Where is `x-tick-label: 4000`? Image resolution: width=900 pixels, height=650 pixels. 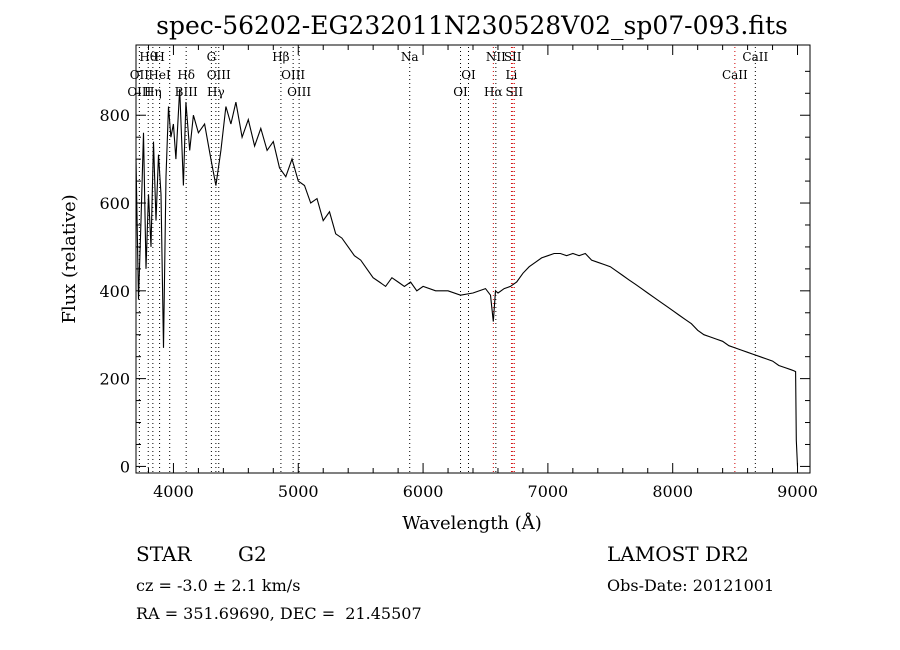 x-tick-label: 4000 is located at coordinates (173, 491).